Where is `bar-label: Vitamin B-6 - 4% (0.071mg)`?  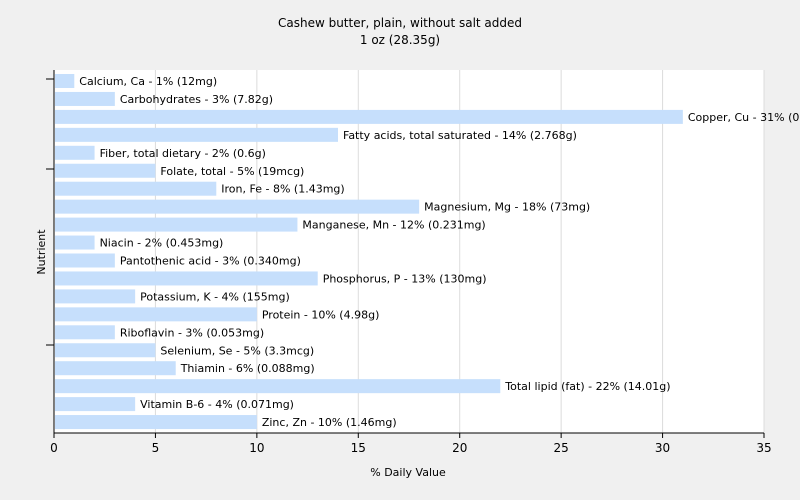
bar-label: Vitamin B-6 - 4% (0.071mg) is located at coordinates (217, 404).